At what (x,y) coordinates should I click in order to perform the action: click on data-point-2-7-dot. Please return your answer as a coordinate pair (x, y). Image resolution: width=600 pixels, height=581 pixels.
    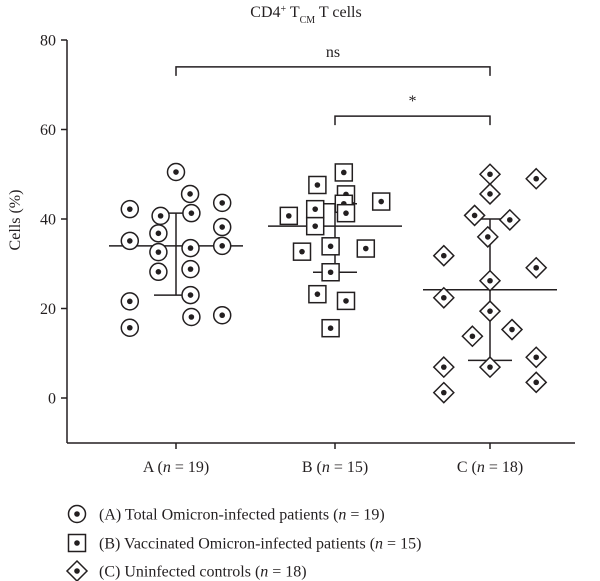
    Looking at the image, I should click on (536, 267).